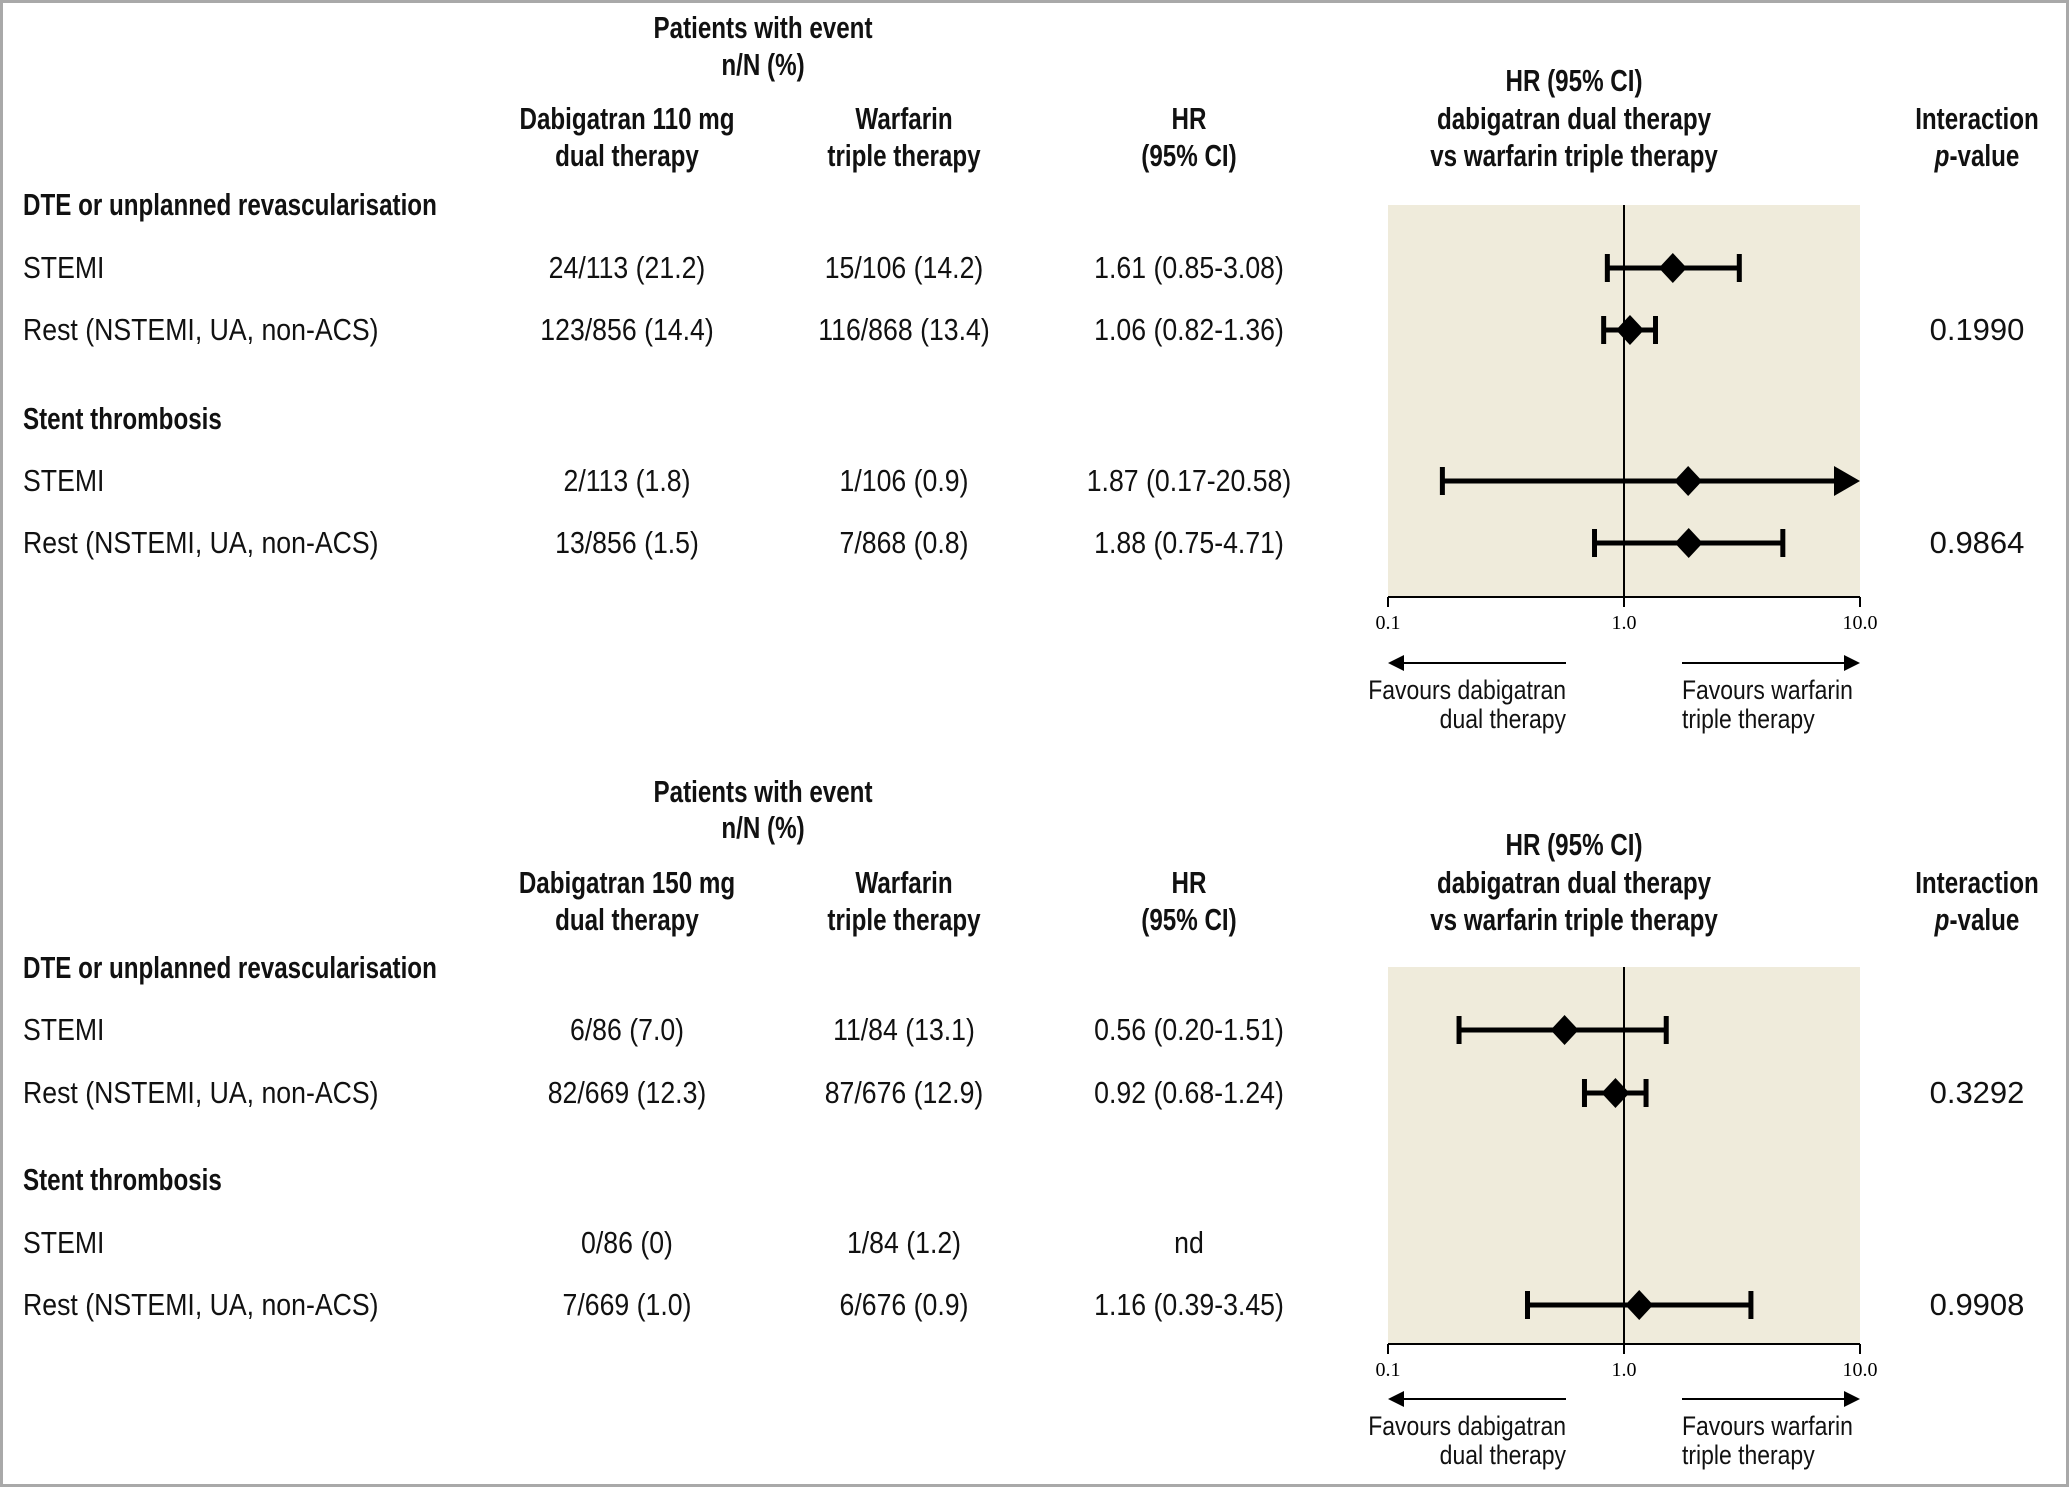 The height and width of the screenshot is (1487, 2069). I want to click on hr-ci-text: 1.16 (0.39-3.45), so click(1189, 1304).